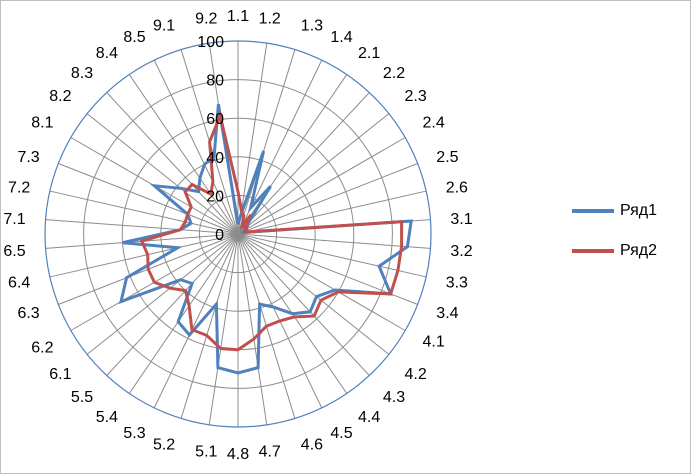 The image size is (691, 474). What do you see at coordinates (394, 397) in the screenshot?
I see `category-label: 4.3` at bounding box center [394, 397].